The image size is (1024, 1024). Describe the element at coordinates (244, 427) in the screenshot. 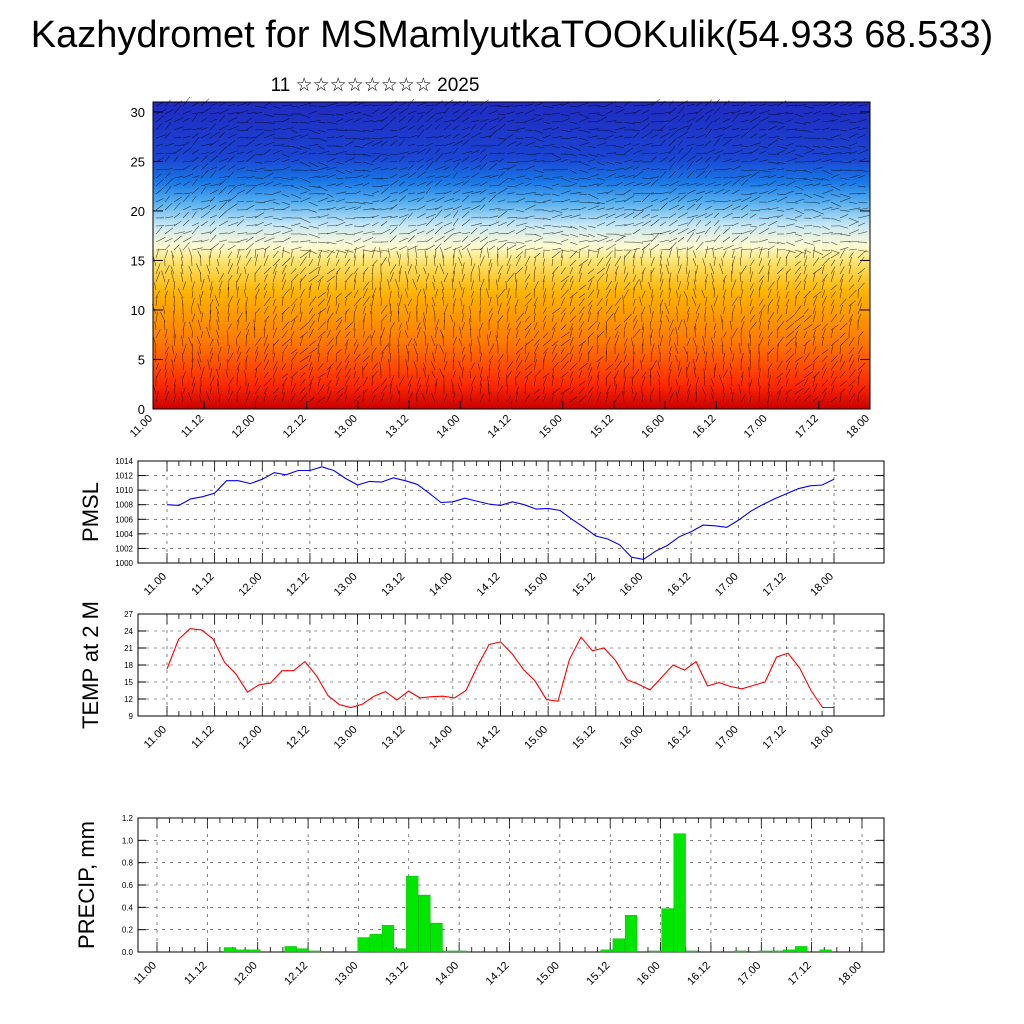

I see `cs-x-tick-label: 12.00` at that location.